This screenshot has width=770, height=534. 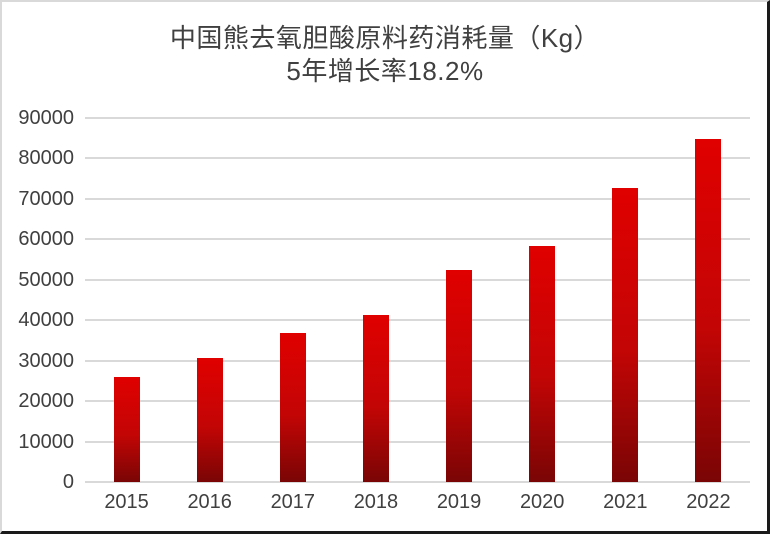 What do you see at coordinates (293, 502) in the screenshot?
I see `x-tick-label-2017: 2017` at bounding box center [293, 502].